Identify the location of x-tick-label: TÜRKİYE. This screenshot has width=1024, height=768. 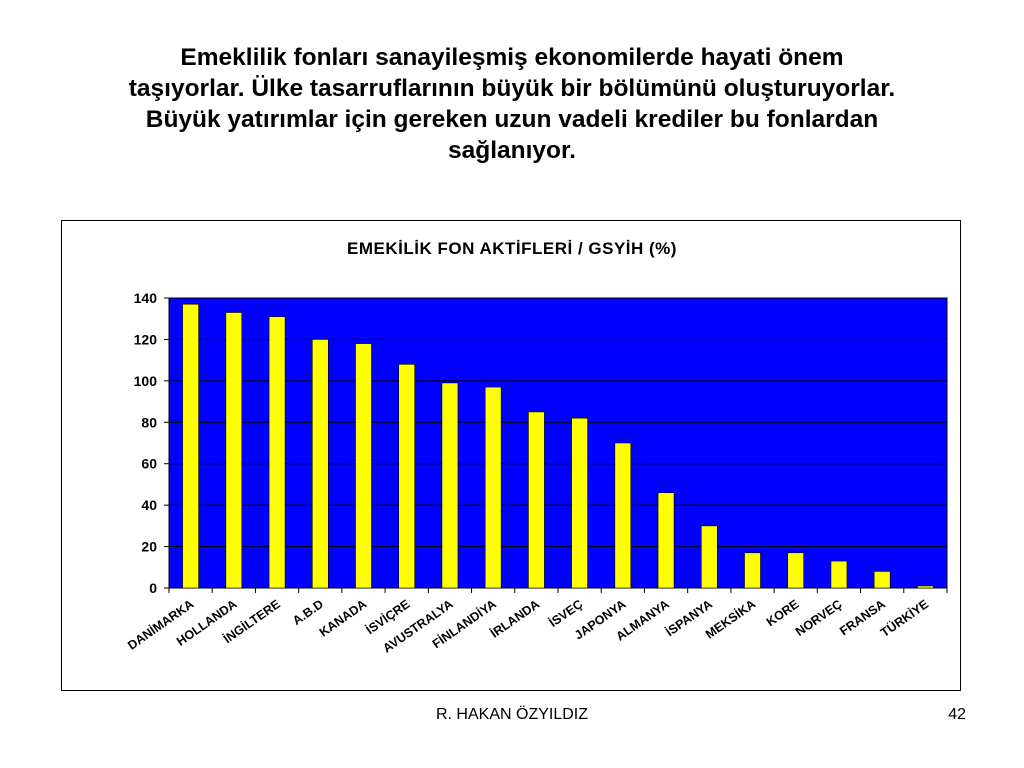
(905, 618).